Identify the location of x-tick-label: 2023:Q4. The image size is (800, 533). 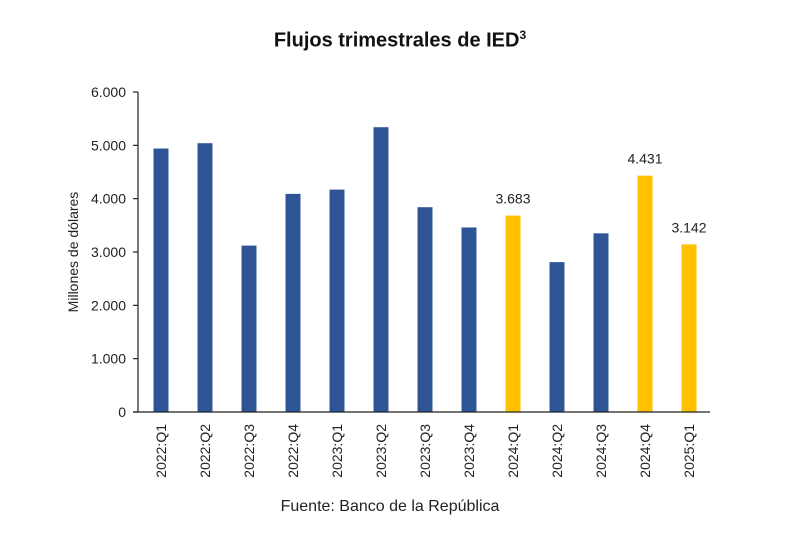
(469, 451).